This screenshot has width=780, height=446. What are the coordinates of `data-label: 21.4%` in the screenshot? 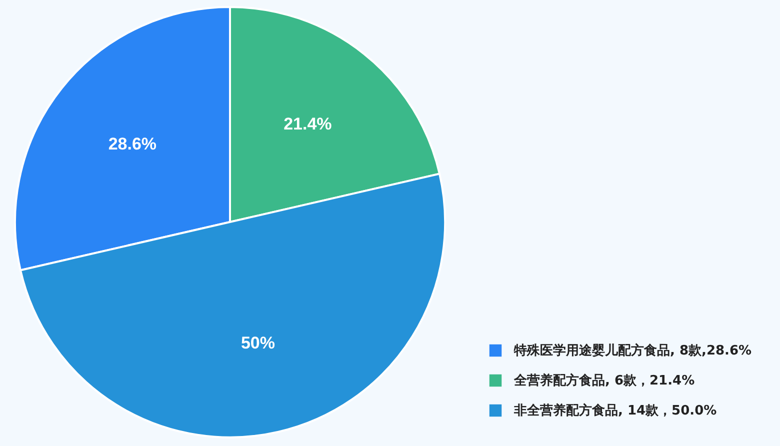 It's located at (308, 124).